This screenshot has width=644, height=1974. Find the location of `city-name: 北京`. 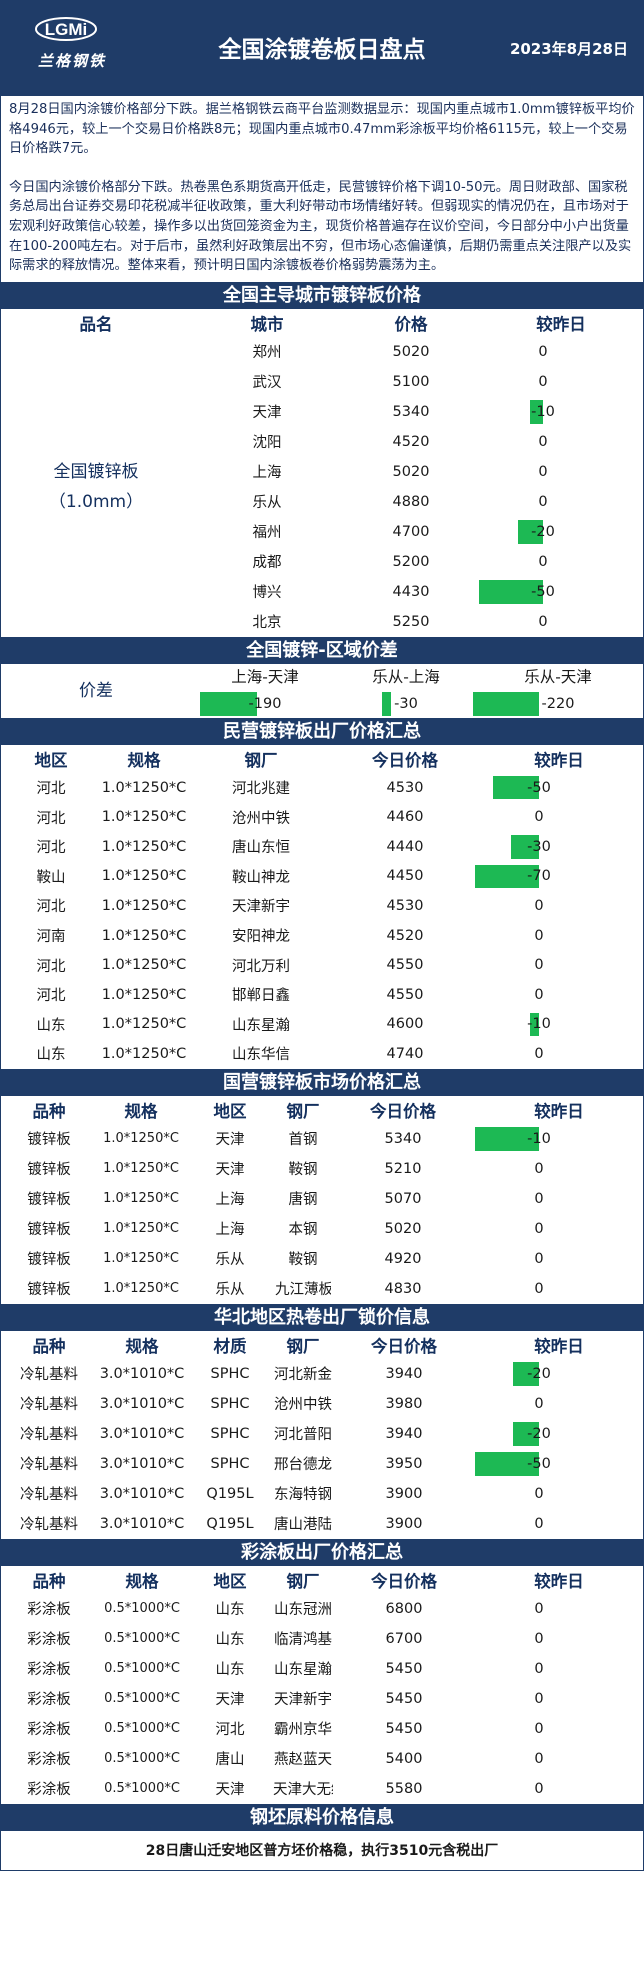

city-name: 北京 is located at coordinates (267, 623).